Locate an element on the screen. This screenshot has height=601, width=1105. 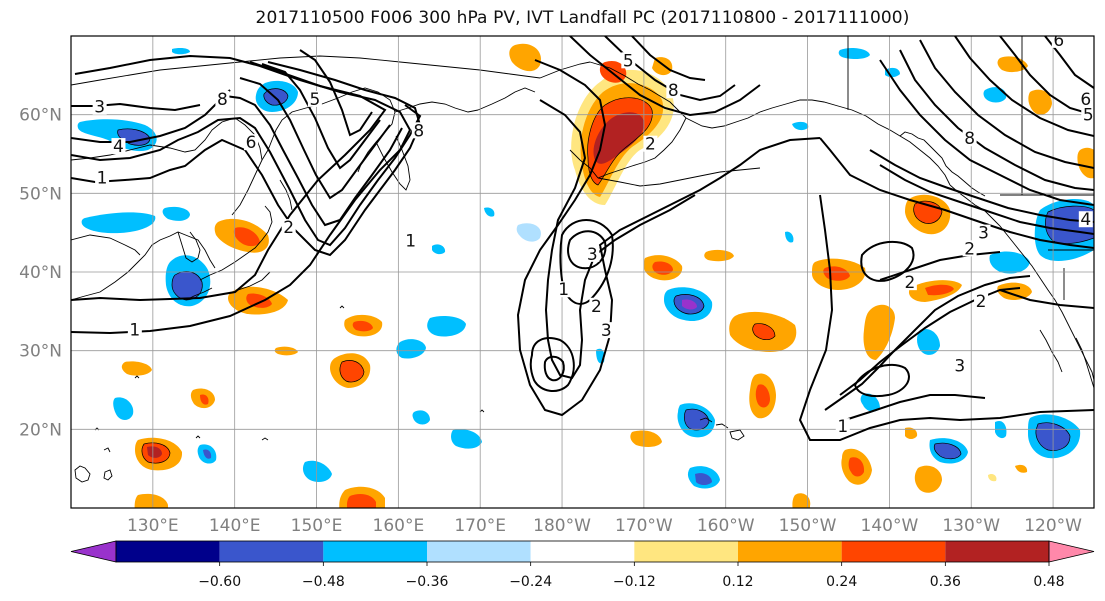
colorbar-tick-label: −0.48 is located at coordinates (323, 582).